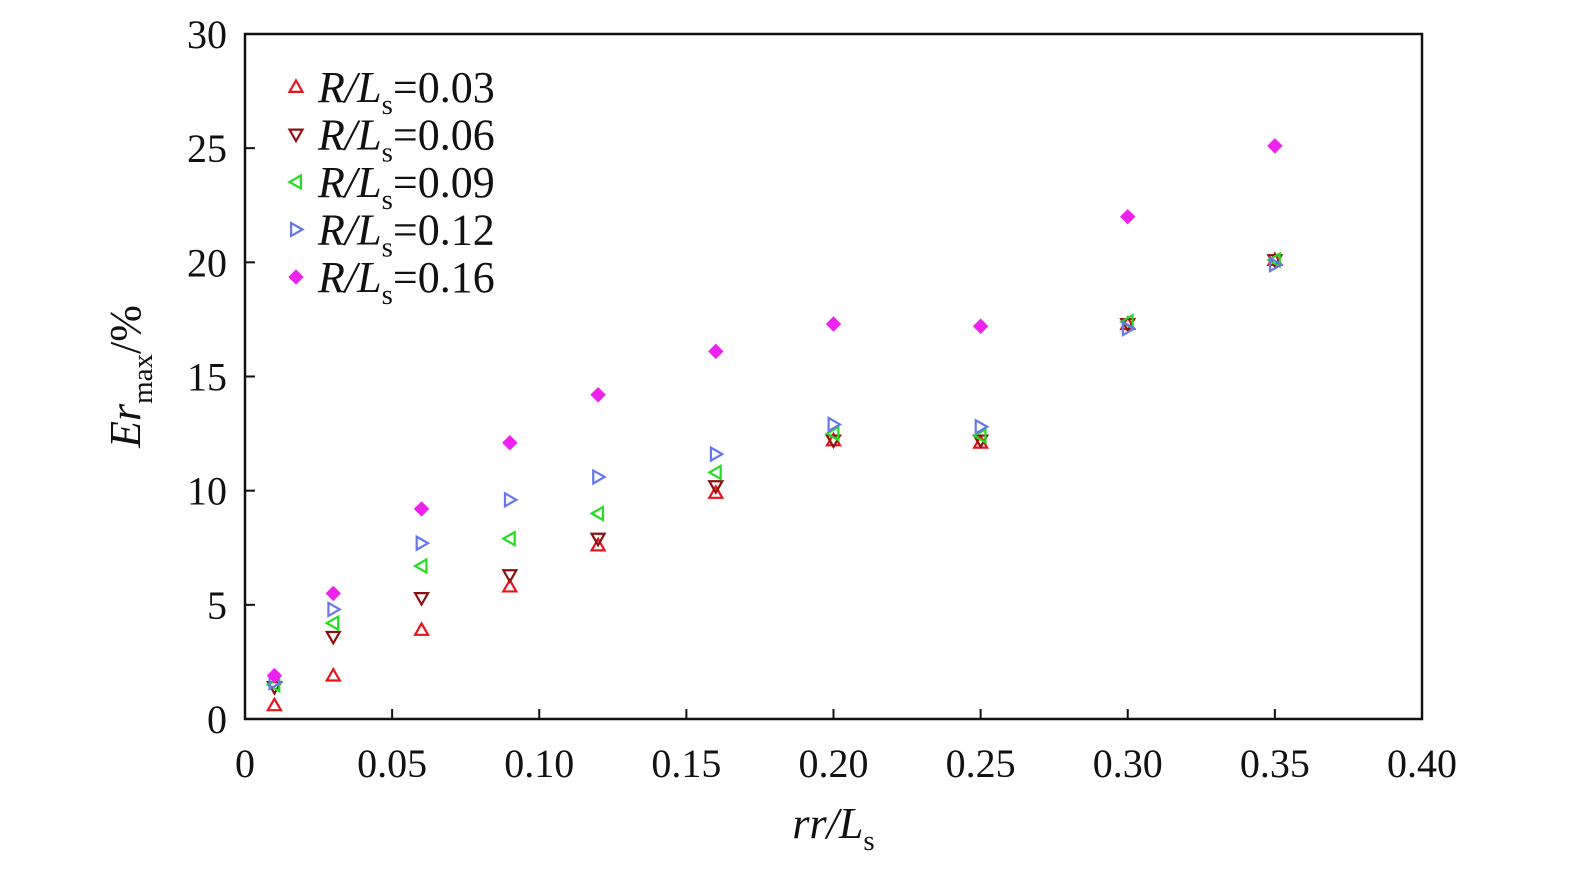 This screenshot has width=1575, height=872. Describe the element at coordinates (207, 148) in the screenshot. I see `y-tick-label: 25` at that location.